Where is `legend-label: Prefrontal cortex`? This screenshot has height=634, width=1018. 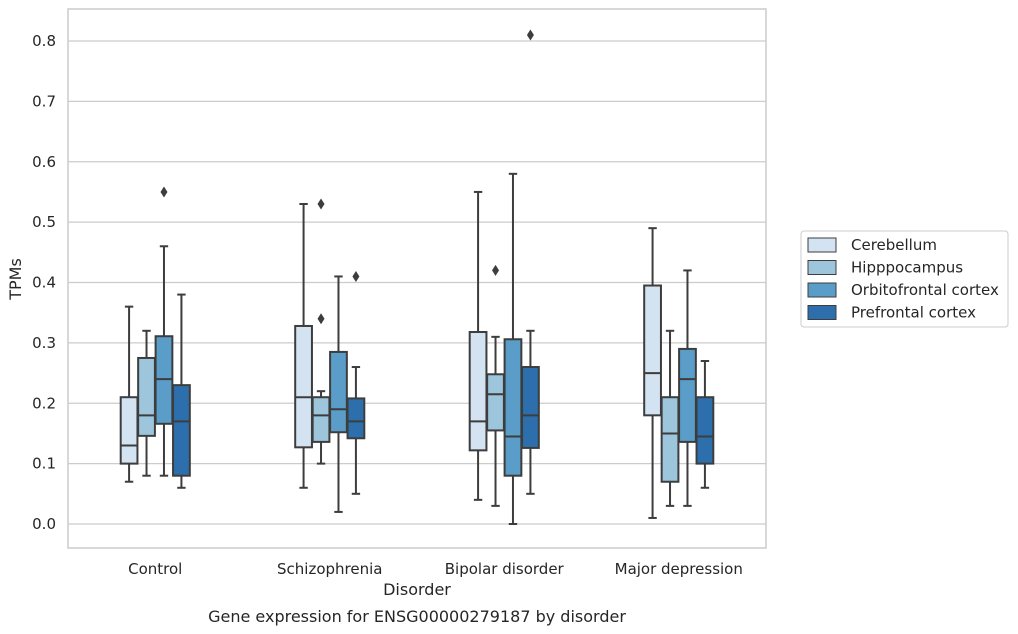
legend-label: Prefrontal cortex is located at coordinates (913, 313).